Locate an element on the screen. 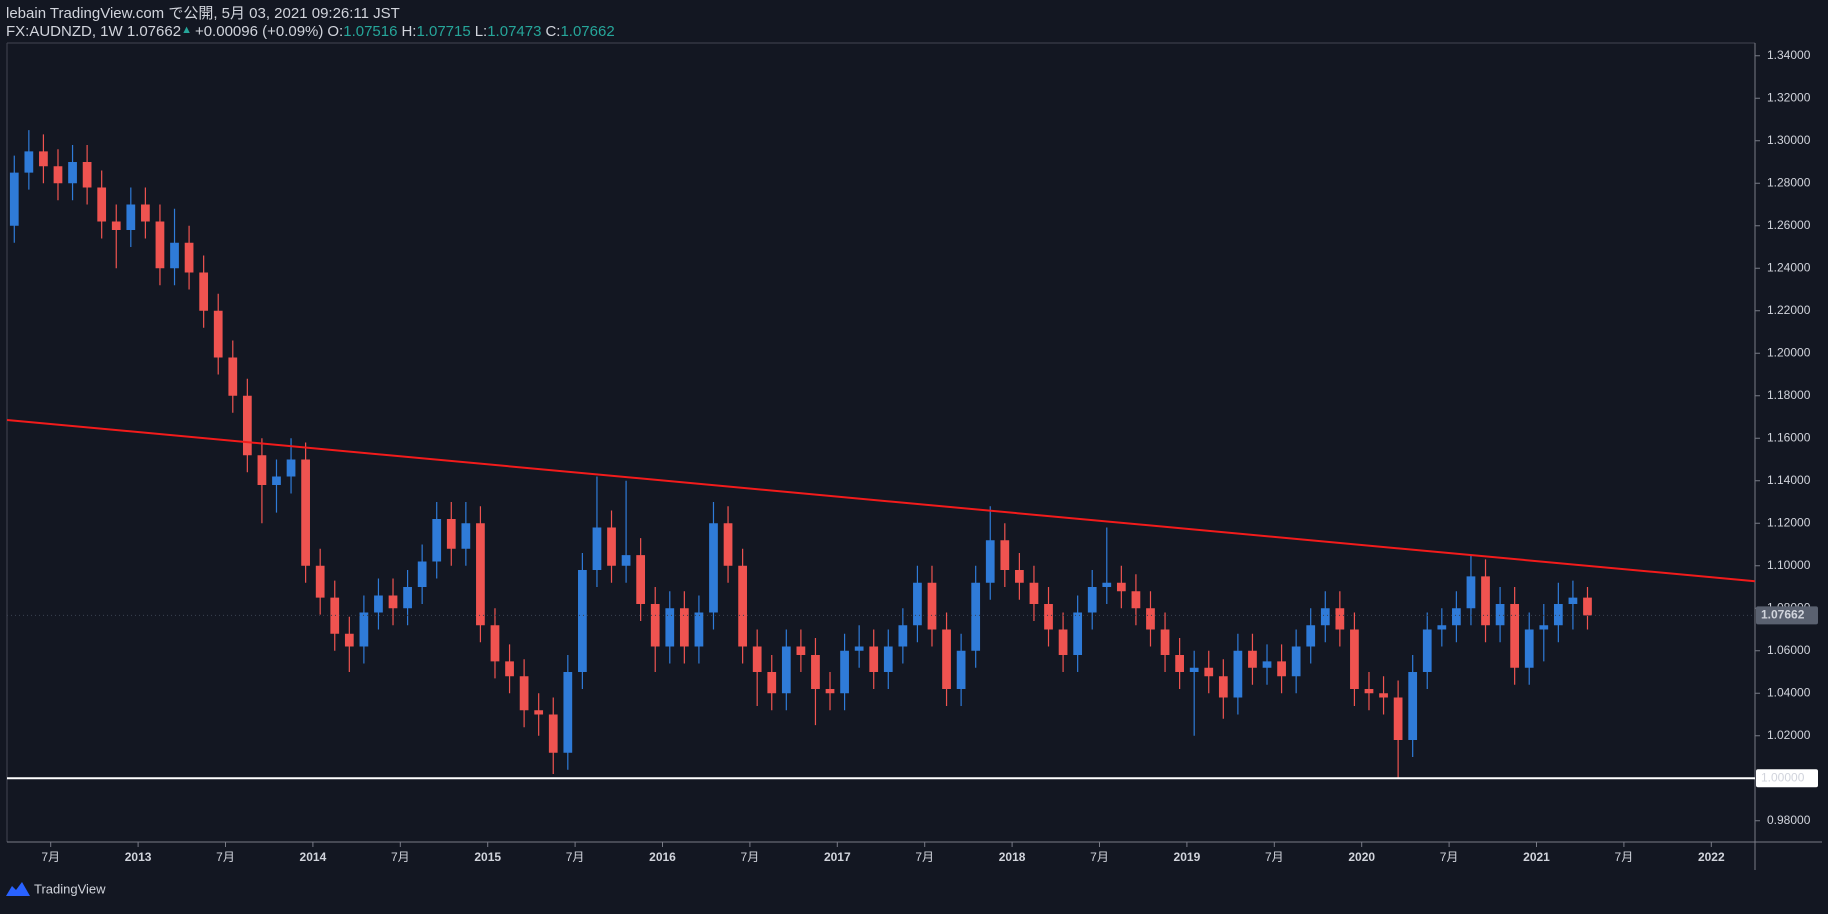 Image resolution: width=1828 pixels, height=914 pixels. y-tick-label: 1.30000 is located at coordinates (1789, 140).